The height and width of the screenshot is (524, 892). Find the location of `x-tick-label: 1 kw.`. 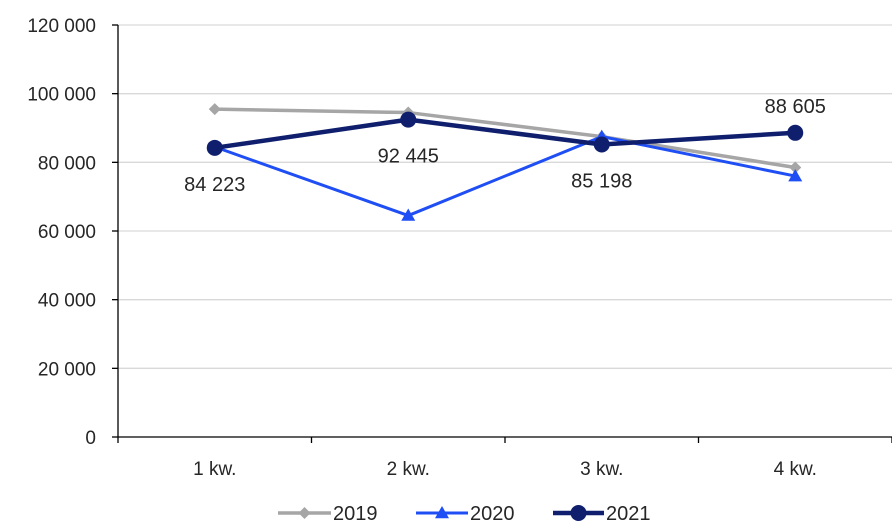

x-tick-label: 1 kw. is located at coordinates (214, 469).